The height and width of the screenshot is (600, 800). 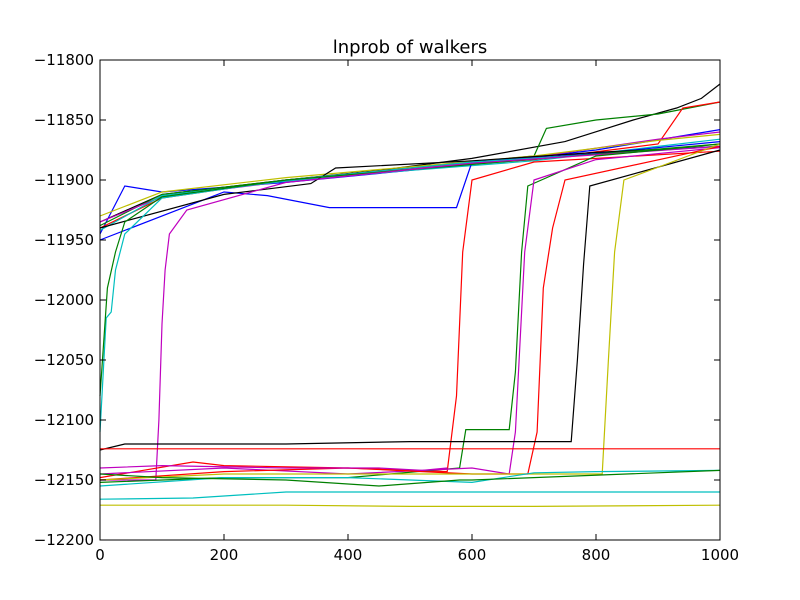 I want to click on y-tick-label: −11950, so click(x=64, y=240).